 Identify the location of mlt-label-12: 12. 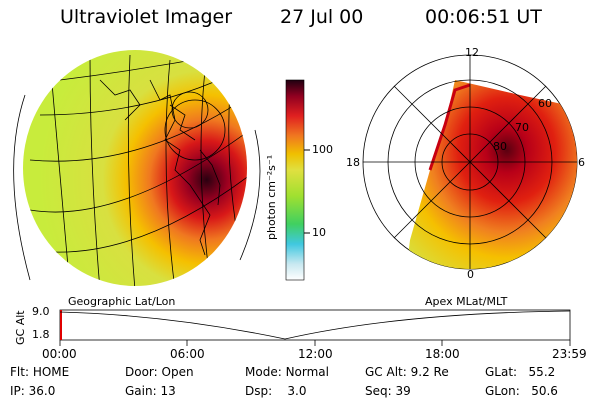
(472, 52).